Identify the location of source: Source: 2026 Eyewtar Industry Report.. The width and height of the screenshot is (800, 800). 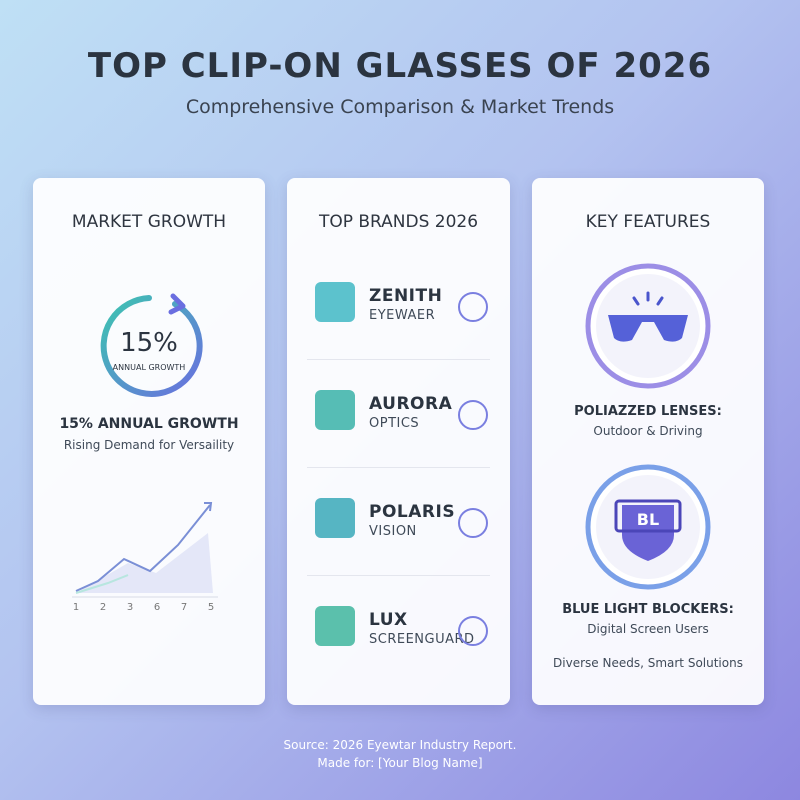
(400, 745).